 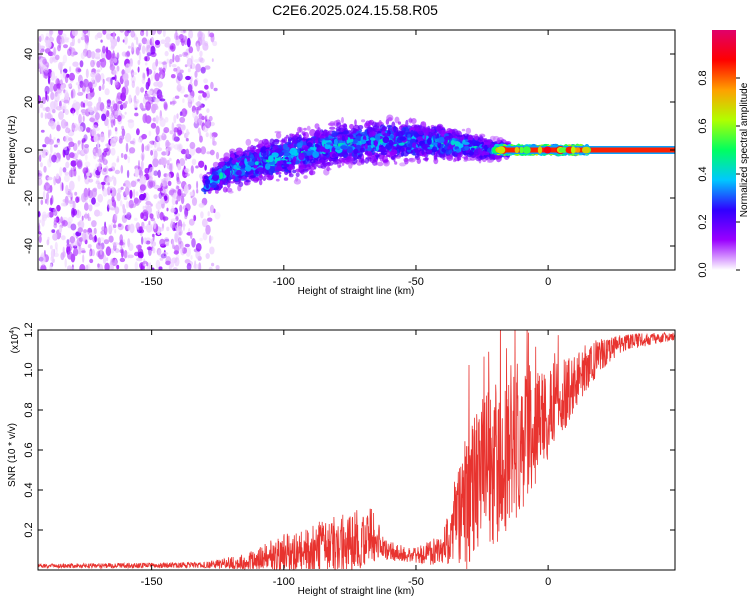 I want to click on colorbar-label: Normalized spectral amplitude, so click(x=744, y=149).